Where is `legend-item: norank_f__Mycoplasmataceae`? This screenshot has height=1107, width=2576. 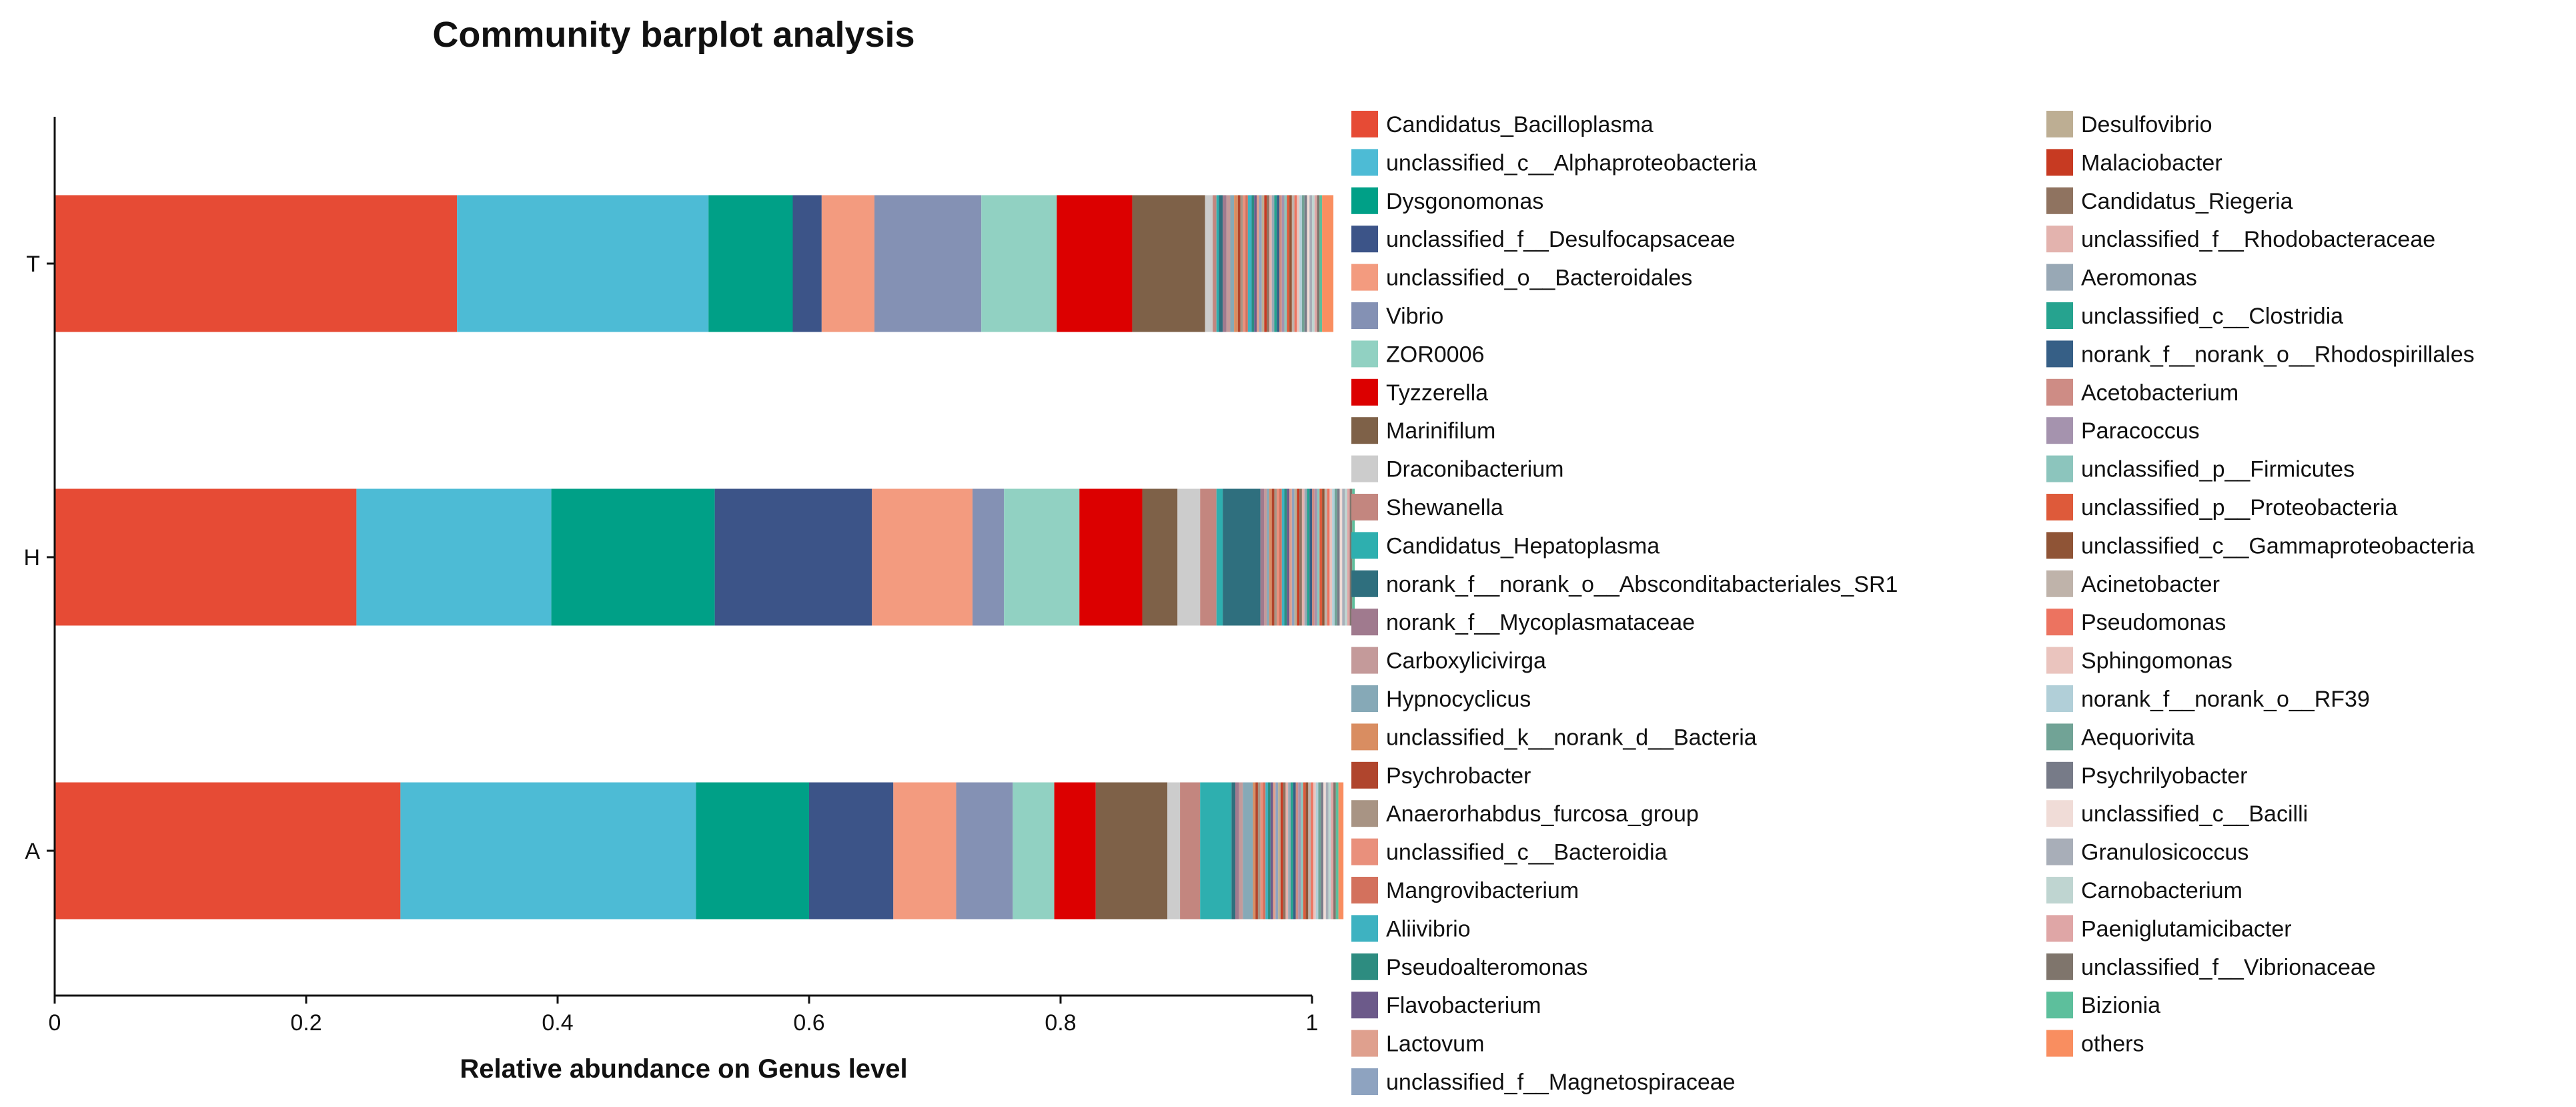
legend-item: norank_f__Mycoplasmataceae is located at coordinates (1523, 623).